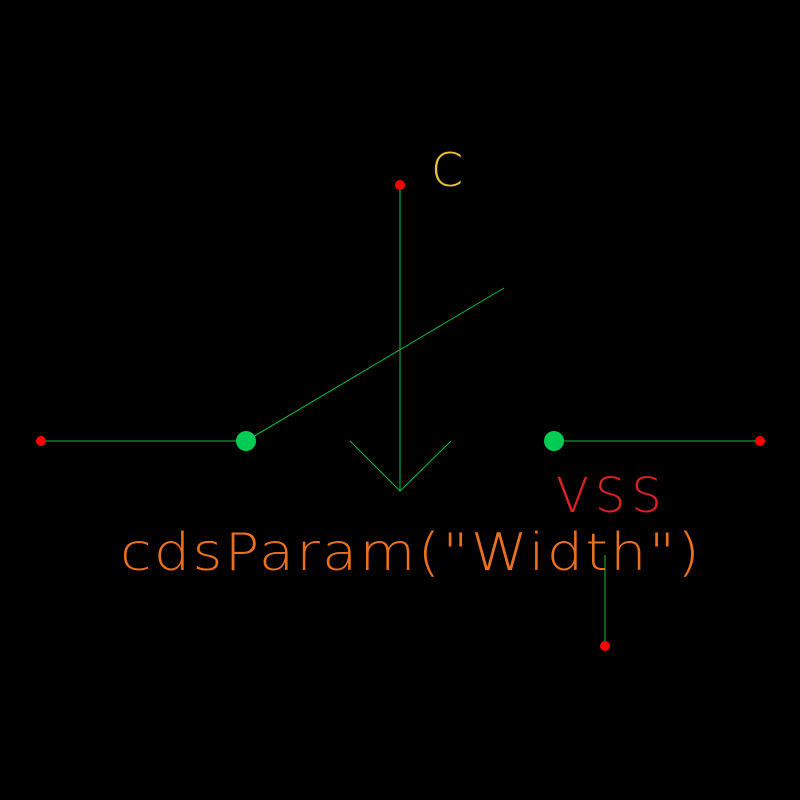 The width and height of the screenshot is (800, 800). Describe the element at coordinates (246, 441) in the screenshot. I see `switch-left-contact` at that location.